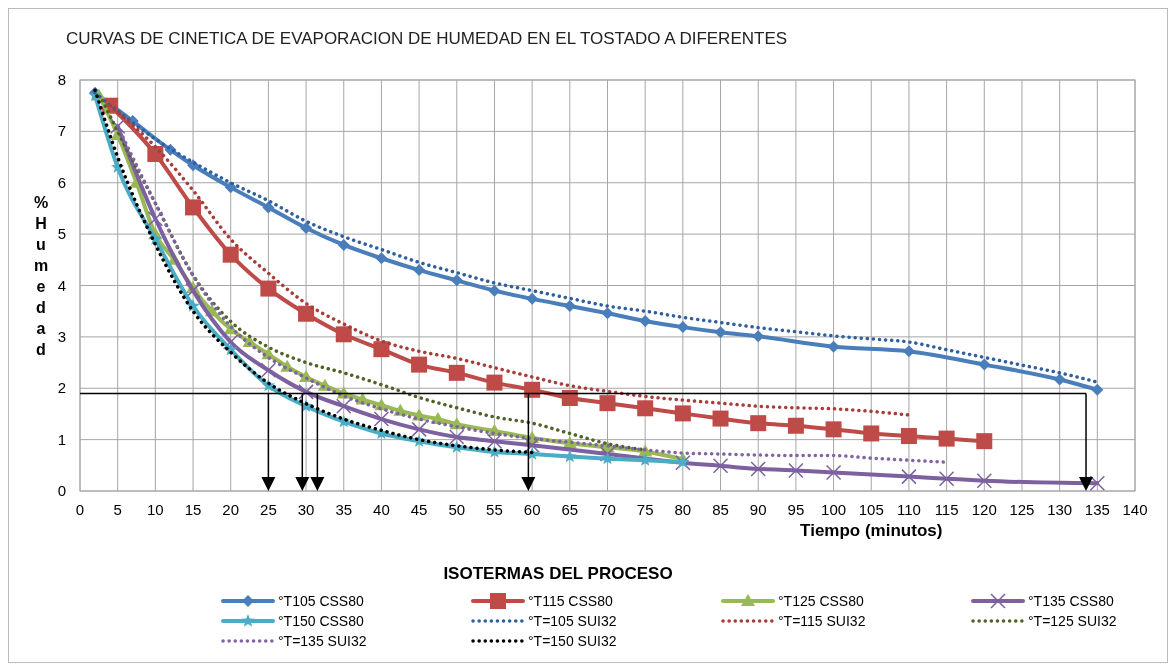 Image resolution: width=1170 pixels, height=665 pixels. I want to click on legend-label: °T=150 SUI32, so click(572, 641).